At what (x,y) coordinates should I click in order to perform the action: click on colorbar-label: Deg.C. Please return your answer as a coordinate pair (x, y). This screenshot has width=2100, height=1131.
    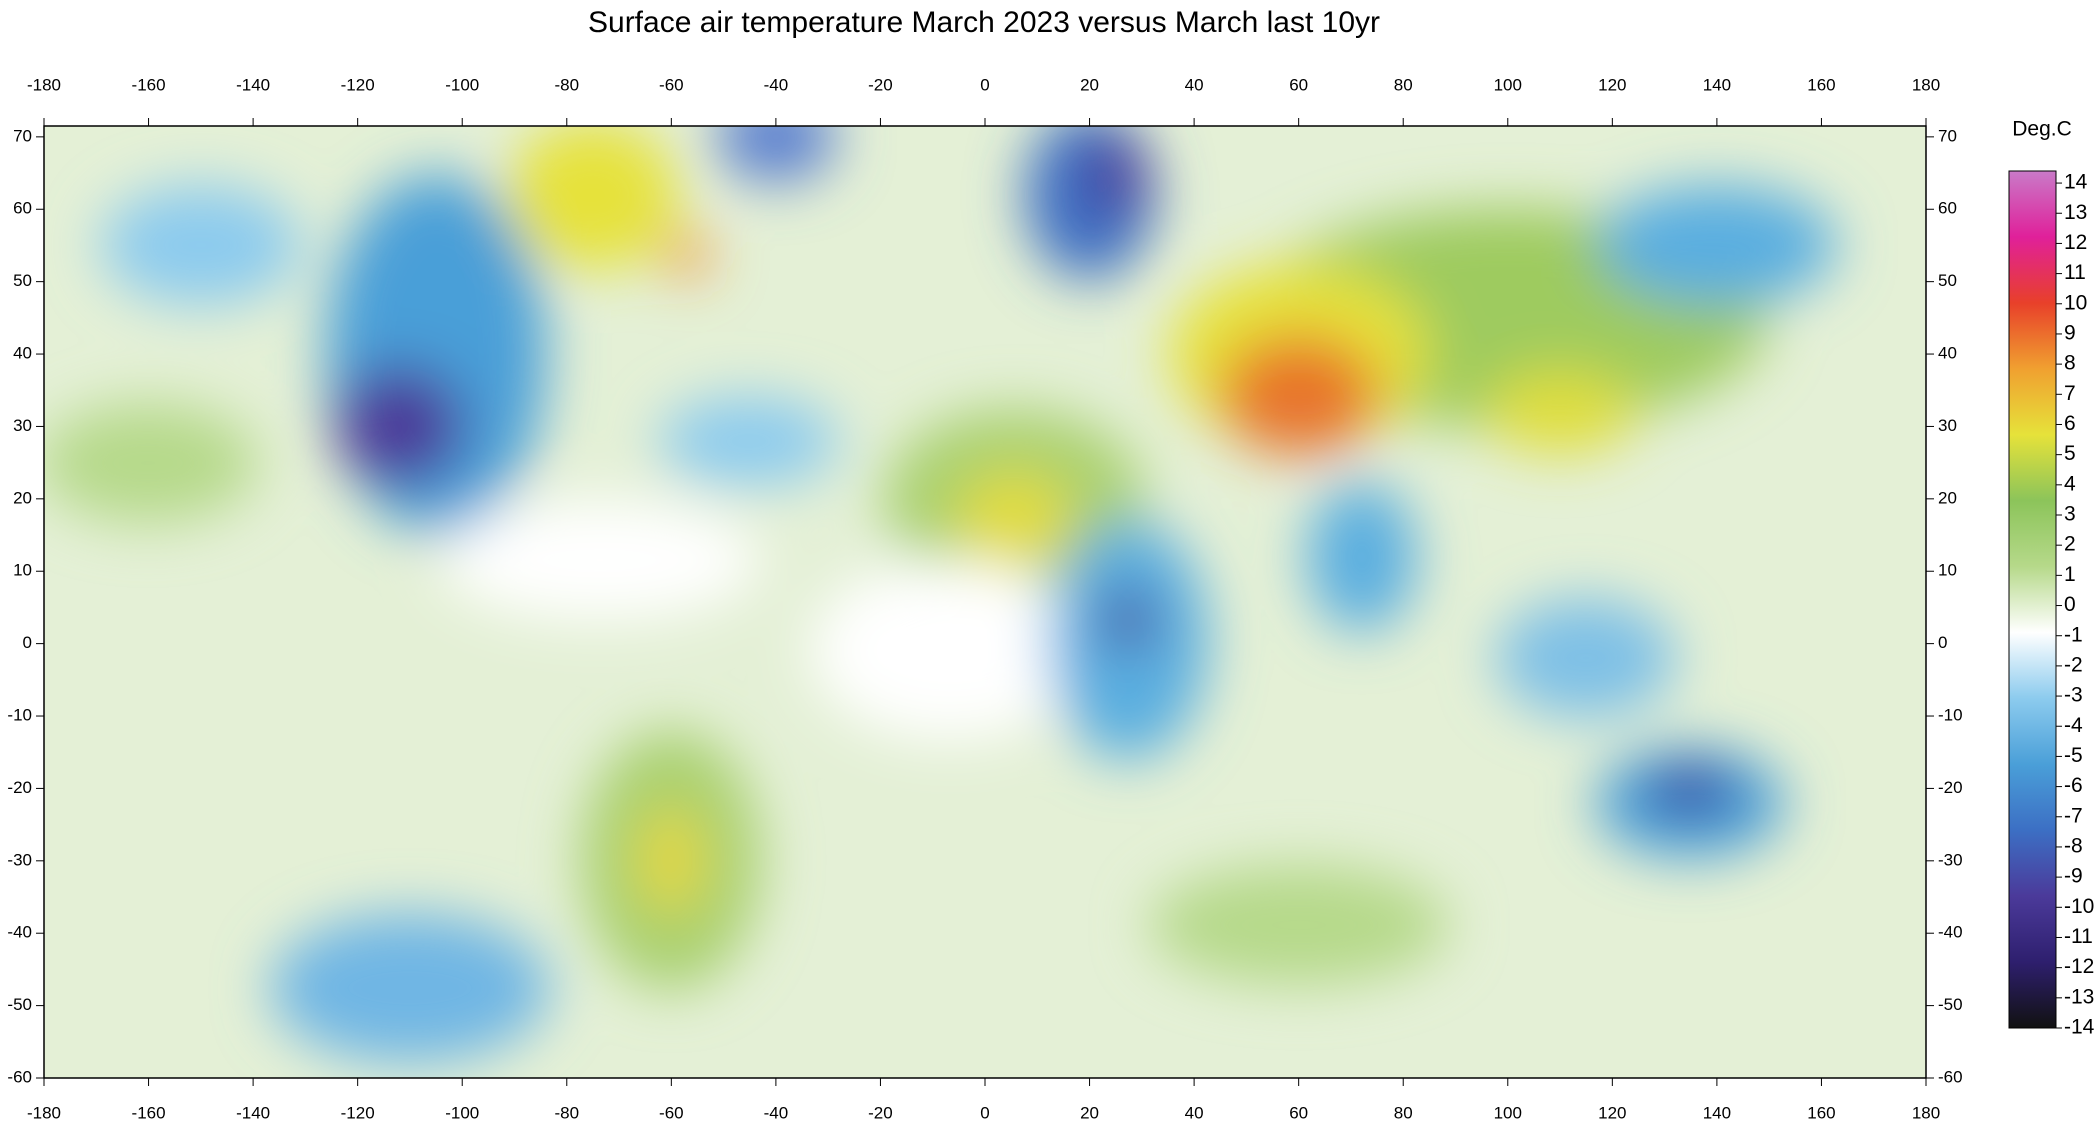
    Looking at the image, I should click on (2042, 129).